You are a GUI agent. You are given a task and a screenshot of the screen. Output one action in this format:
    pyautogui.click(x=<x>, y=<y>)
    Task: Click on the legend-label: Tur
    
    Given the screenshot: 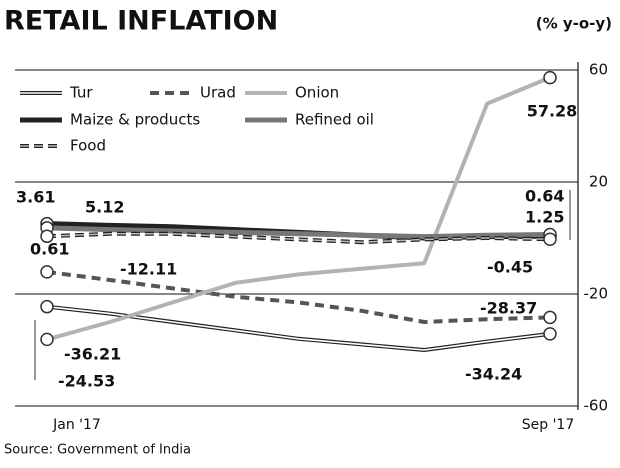 What is the action you would take?
    pyautogui.click(x=81, y=93)
    